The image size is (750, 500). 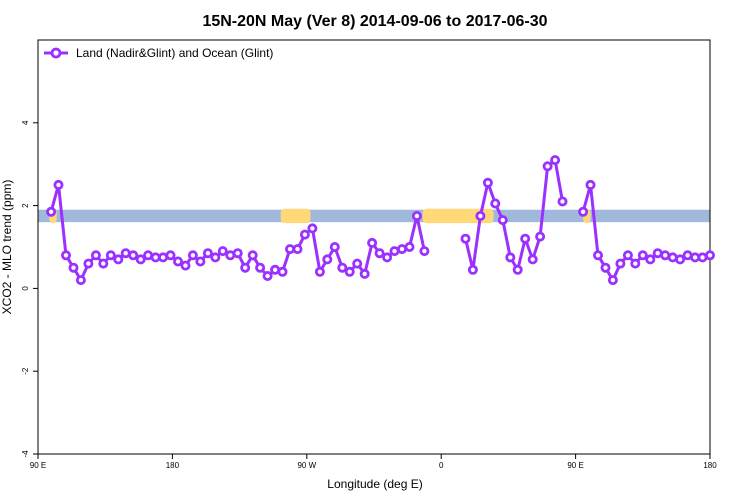 What do you see at coordinates (441, 465) in the screenshot?
I see `x-tick-label: 0` at bounding box center [441, 465].